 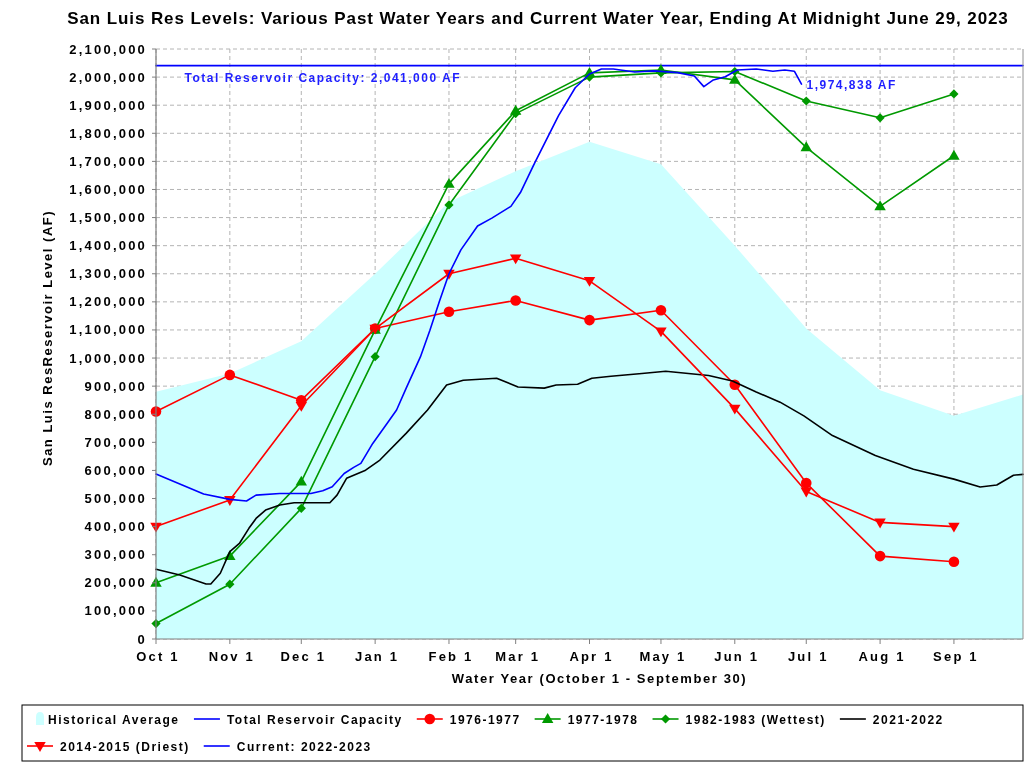 I want to click on x-tick-label: Sep 1, so click(x=956, y=656).